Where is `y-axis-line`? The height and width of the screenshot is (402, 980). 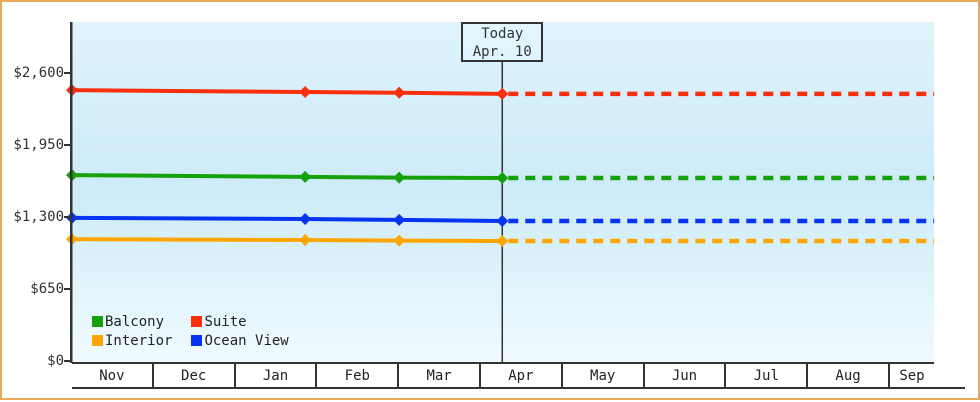 y-axis-line is located at coordinates (71, 192).